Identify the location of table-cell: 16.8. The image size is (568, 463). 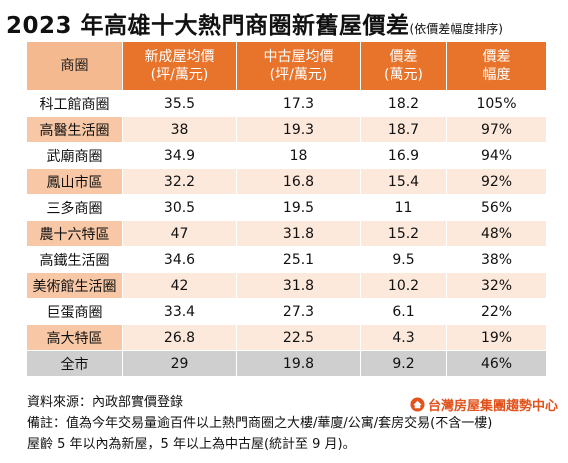
(298, 181).